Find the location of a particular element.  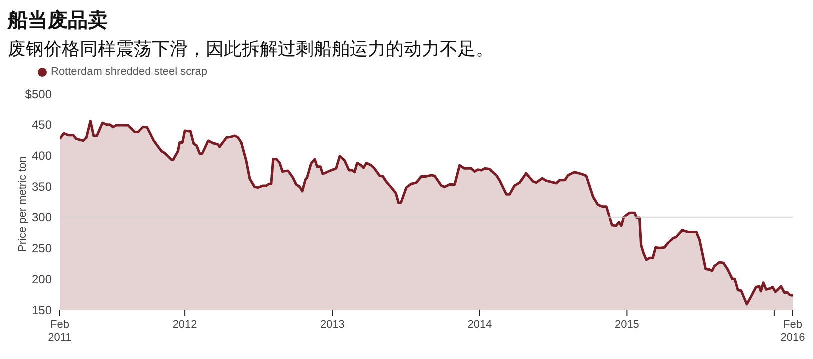

x-tick-label: Feb 2016 is located at coordinates (793, 331).